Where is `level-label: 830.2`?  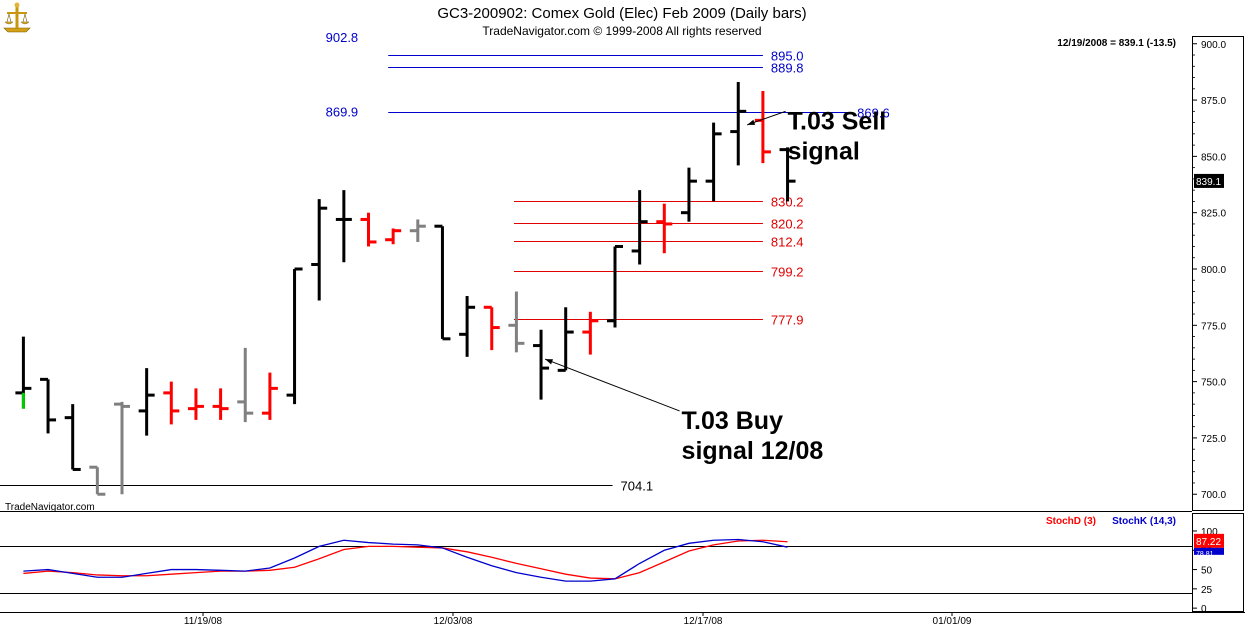 level-label: 830.2 is located at coordinates (787, 202).